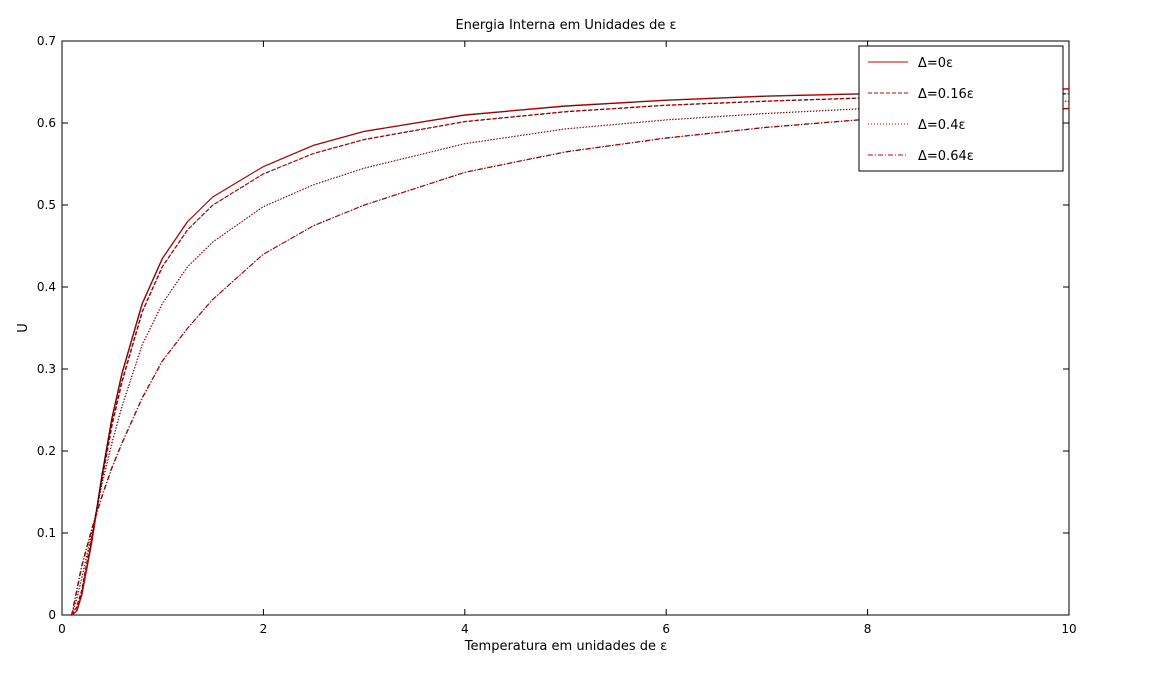 The image size is (1154, 675). I want to click on x-tick-label: 8, so click(868, 629).